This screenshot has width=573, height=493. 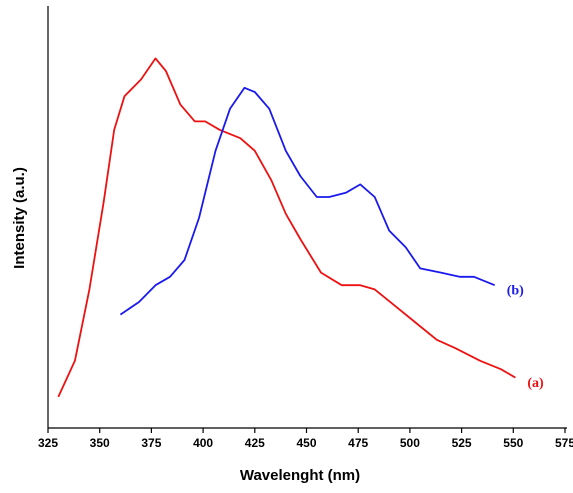 What do you see at coordinates (358, 443) in the screenshot?
I see `x-tick-label: 475` at bounding box center [358, 443].